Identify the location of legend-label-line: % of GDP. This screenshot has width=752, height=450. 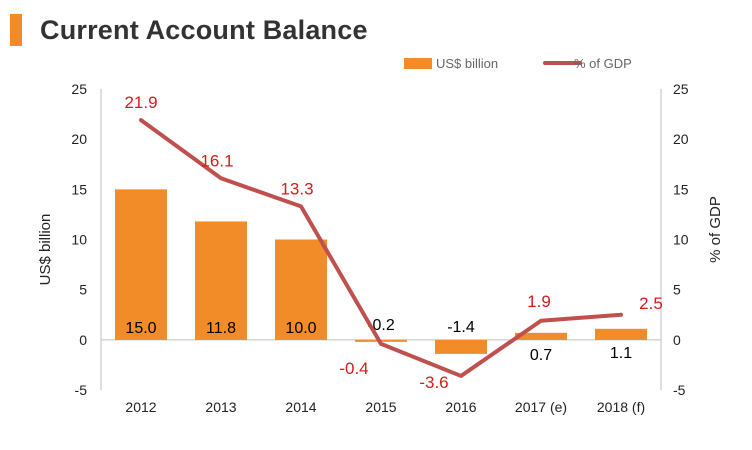
(603, 63).